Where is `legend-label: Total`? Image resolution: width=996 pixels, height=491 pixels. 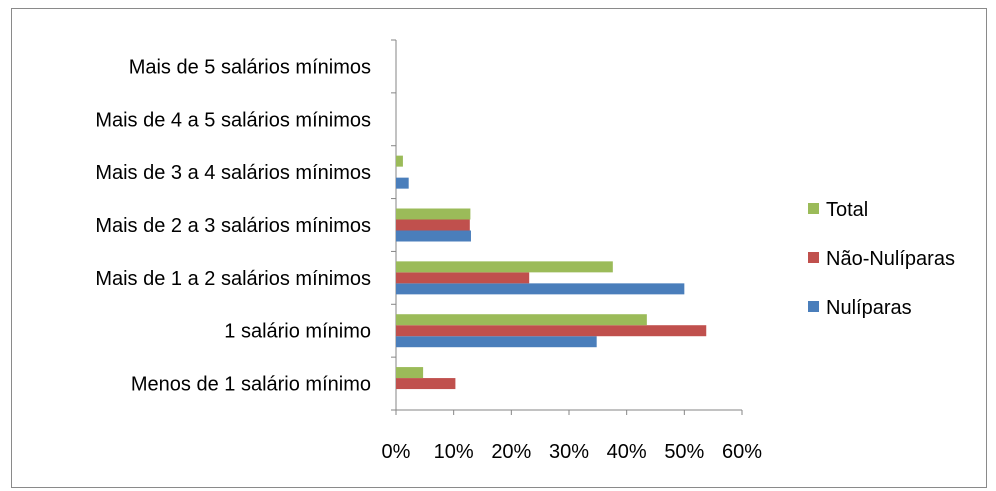 legend-label: Total is located at coordinates (847, 210).